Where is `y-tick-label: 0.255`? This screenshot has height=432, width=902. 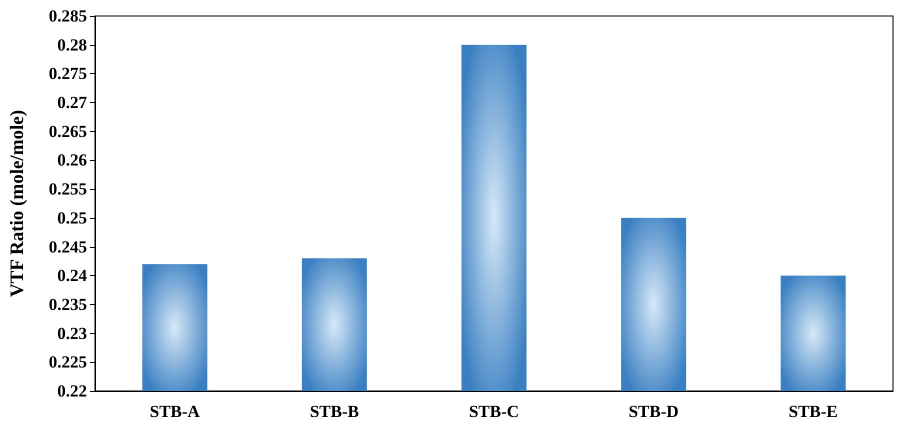
y-tick-label: 0.255 is located at coordinates (67, 189).